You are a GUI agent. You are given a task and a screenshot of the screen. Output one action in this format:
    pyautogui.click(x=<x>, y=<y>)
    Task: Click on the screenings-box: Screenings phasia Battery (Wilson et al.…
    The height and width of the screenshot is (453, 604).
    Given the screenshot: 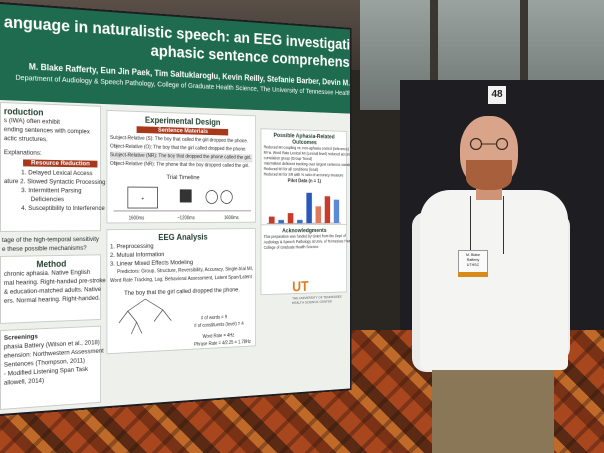 What is the action you would take?
    pyautogui.click(x=50, y=368)
    